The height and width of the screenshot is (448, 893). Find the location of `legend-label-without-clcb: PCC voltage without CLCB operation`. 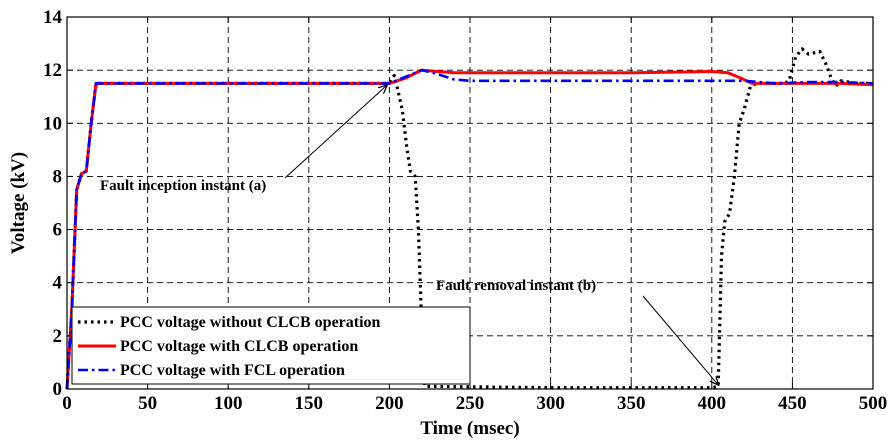

legend-label-without-clcb: PCC voltage without CLCB operation is located at coordinates (250, 322).